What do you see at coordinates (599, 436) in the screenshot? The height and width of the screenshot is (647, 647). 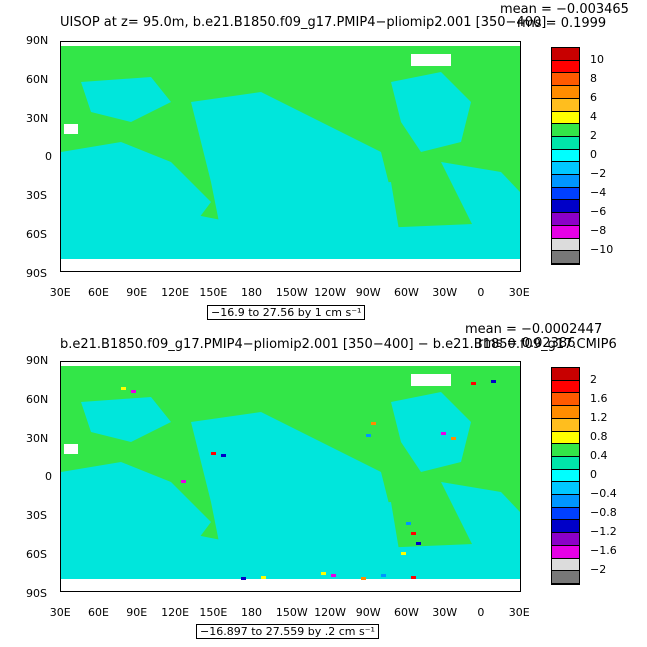 I see `legend-label: 0.8` at bounding box center [599, 436].